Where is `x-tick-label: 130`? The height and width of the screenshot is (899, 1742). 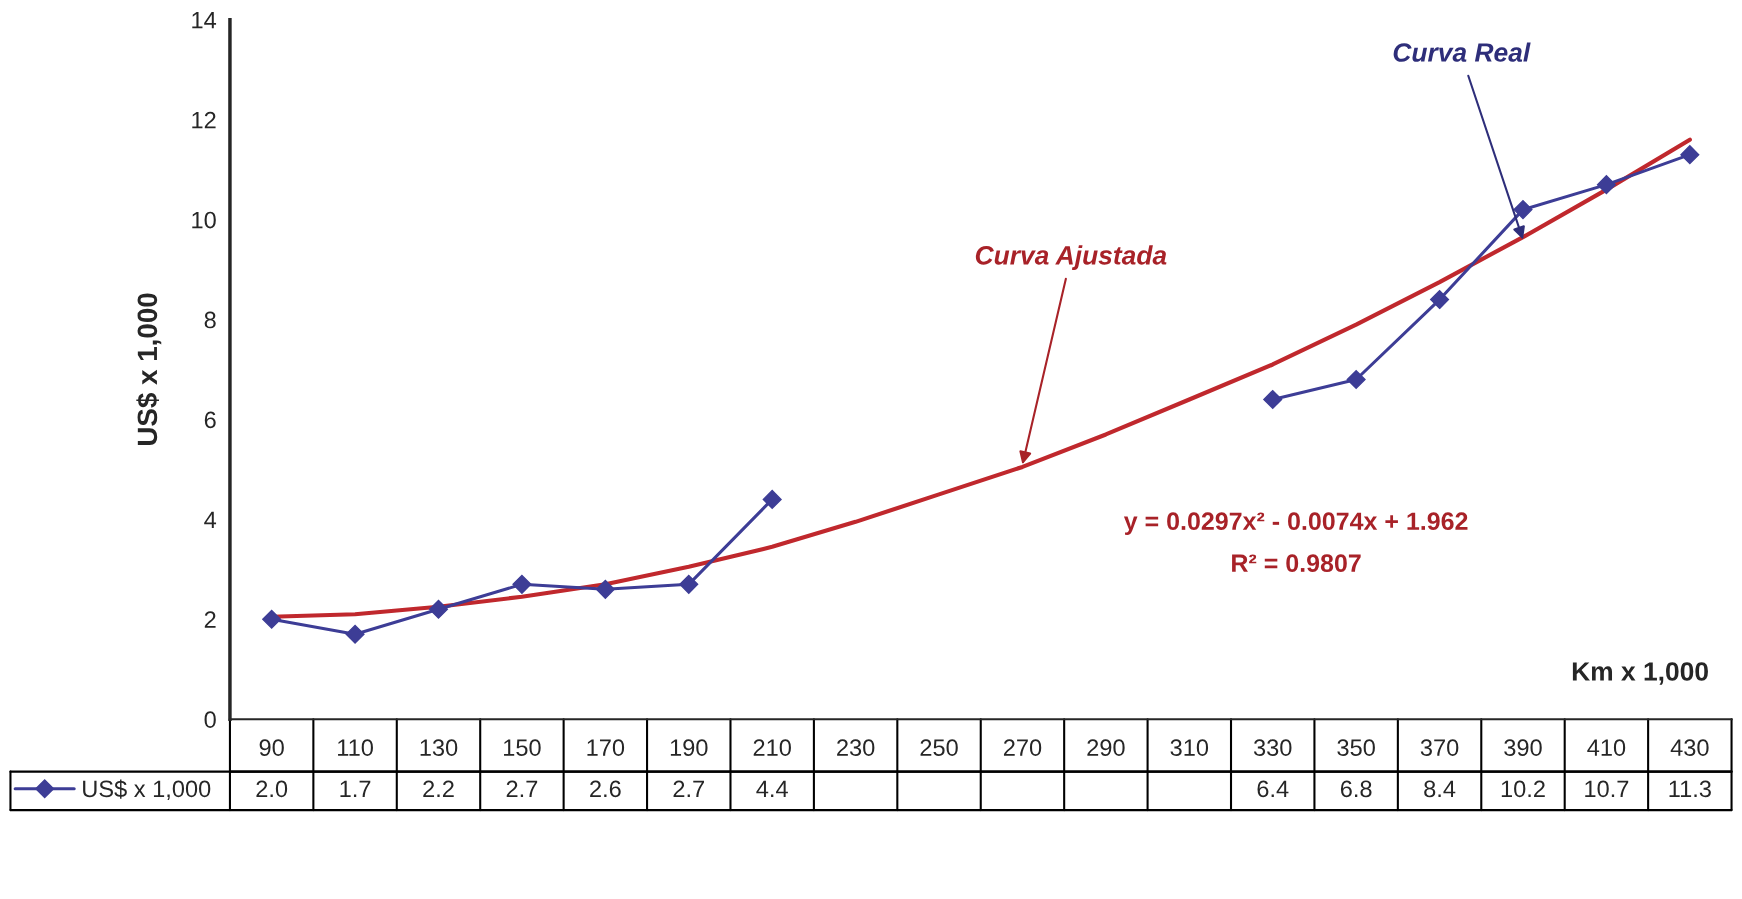
x-tick-label: 130 is located at coordinates (439, 747).